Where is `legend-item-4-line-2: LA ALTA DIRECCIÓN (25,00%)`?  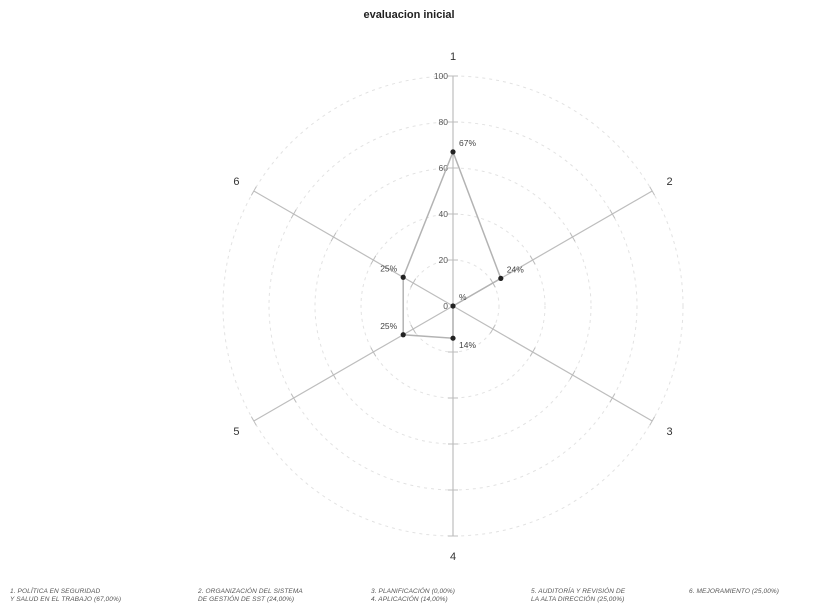
legend-item-4-line-2: LA ALTA DIRECCIÓN (25,00%) is located at coordinates (578, 599).